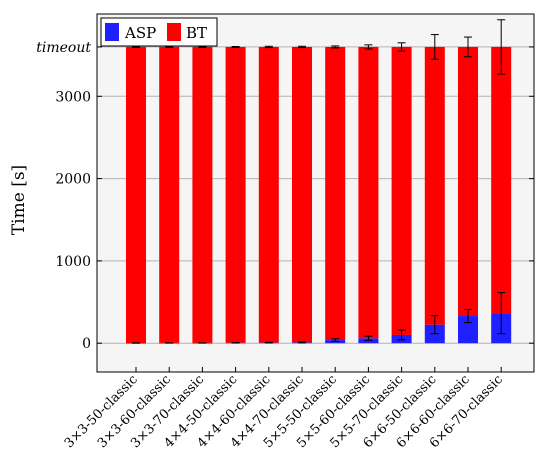 This screenshot has height=469, width=550. I want to click on legend: ASP BT, so click(159, 32).